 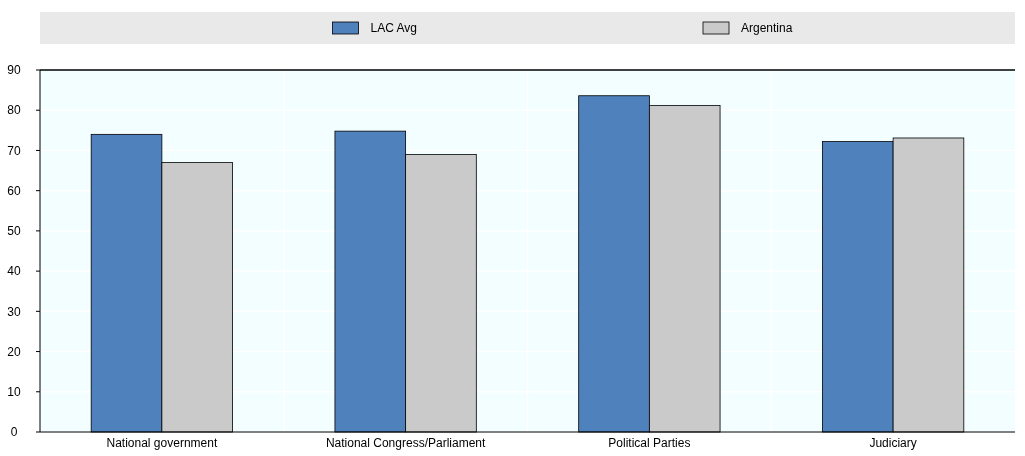 I want to click on x-tick-label: Judiciary, so click(x=893, y=443).